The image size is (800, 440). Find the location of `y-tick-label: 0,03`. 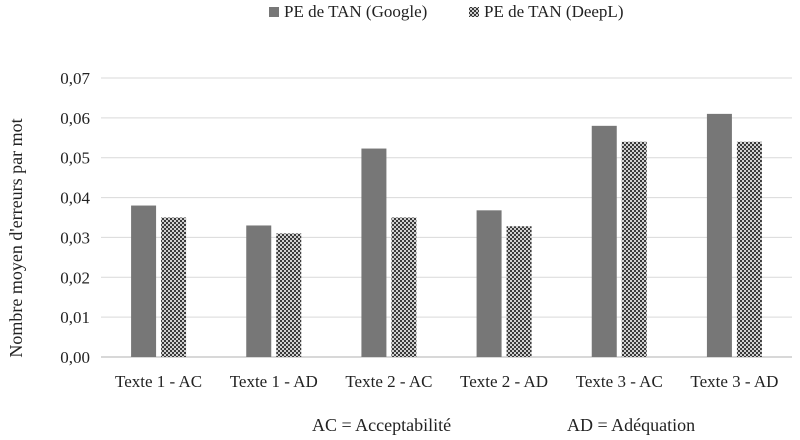

y-tick-label: 0,03 is located at coordinates (75, 237).